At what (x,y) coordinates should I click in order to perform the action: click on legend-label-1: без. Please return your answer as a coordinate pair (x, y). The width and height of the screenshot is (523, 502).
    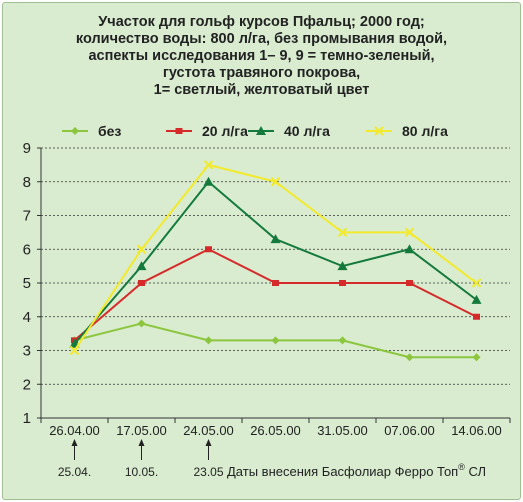
    Looking at the image, I should click on (109, 131).